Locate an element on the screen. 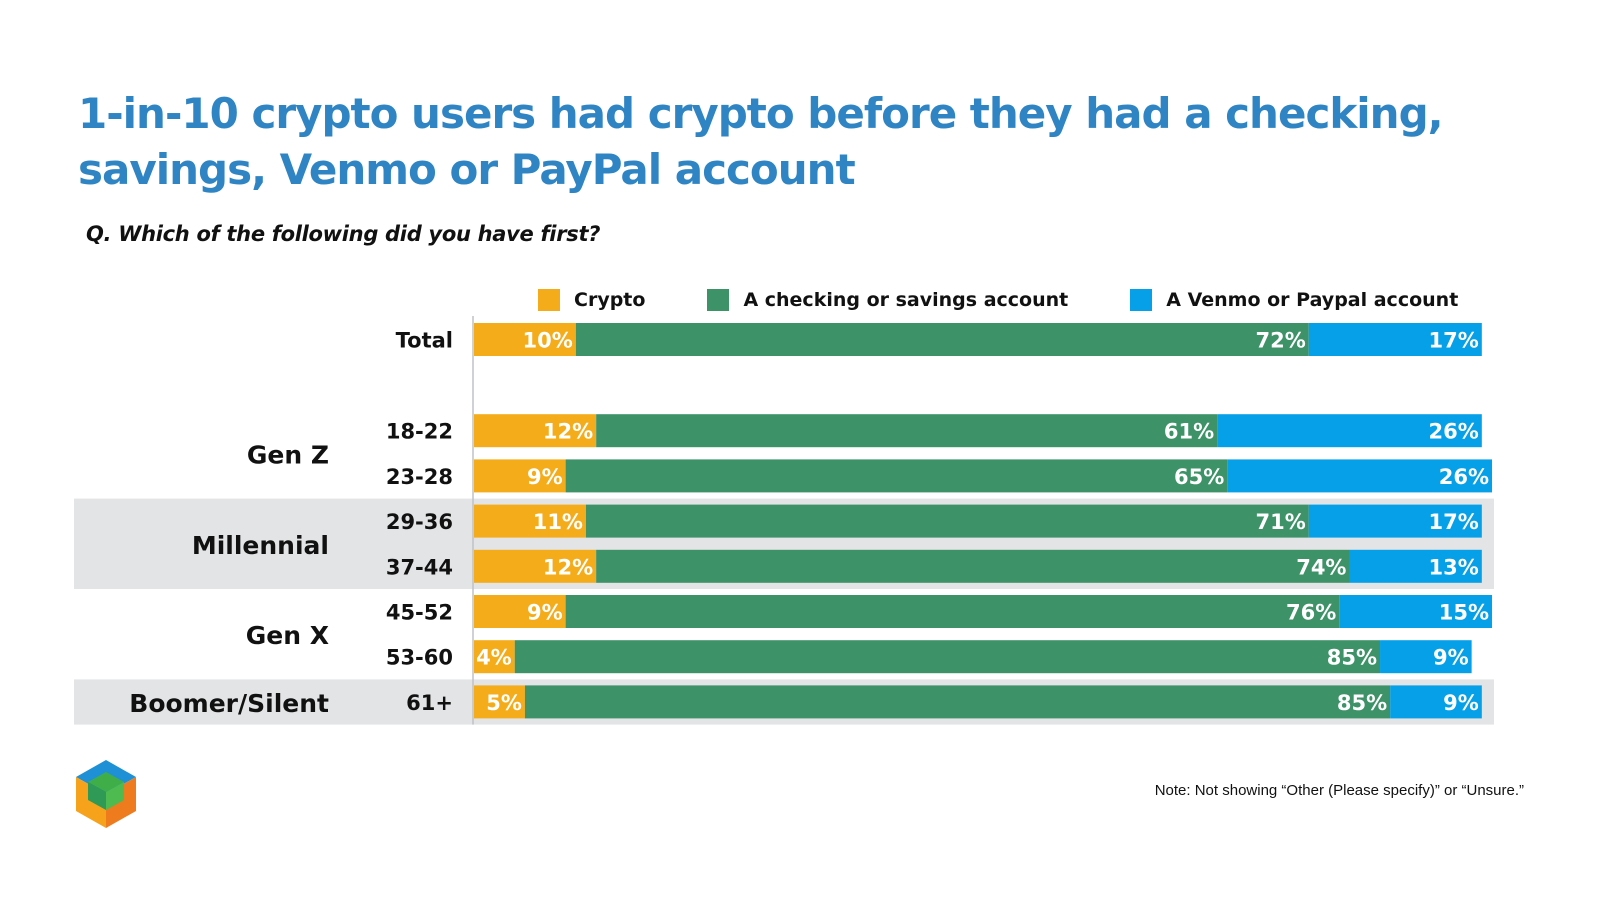 The width and height of the screenshot is (1600, 900). legend-label-crypto: Crypto is located at coordinates (610, 300).